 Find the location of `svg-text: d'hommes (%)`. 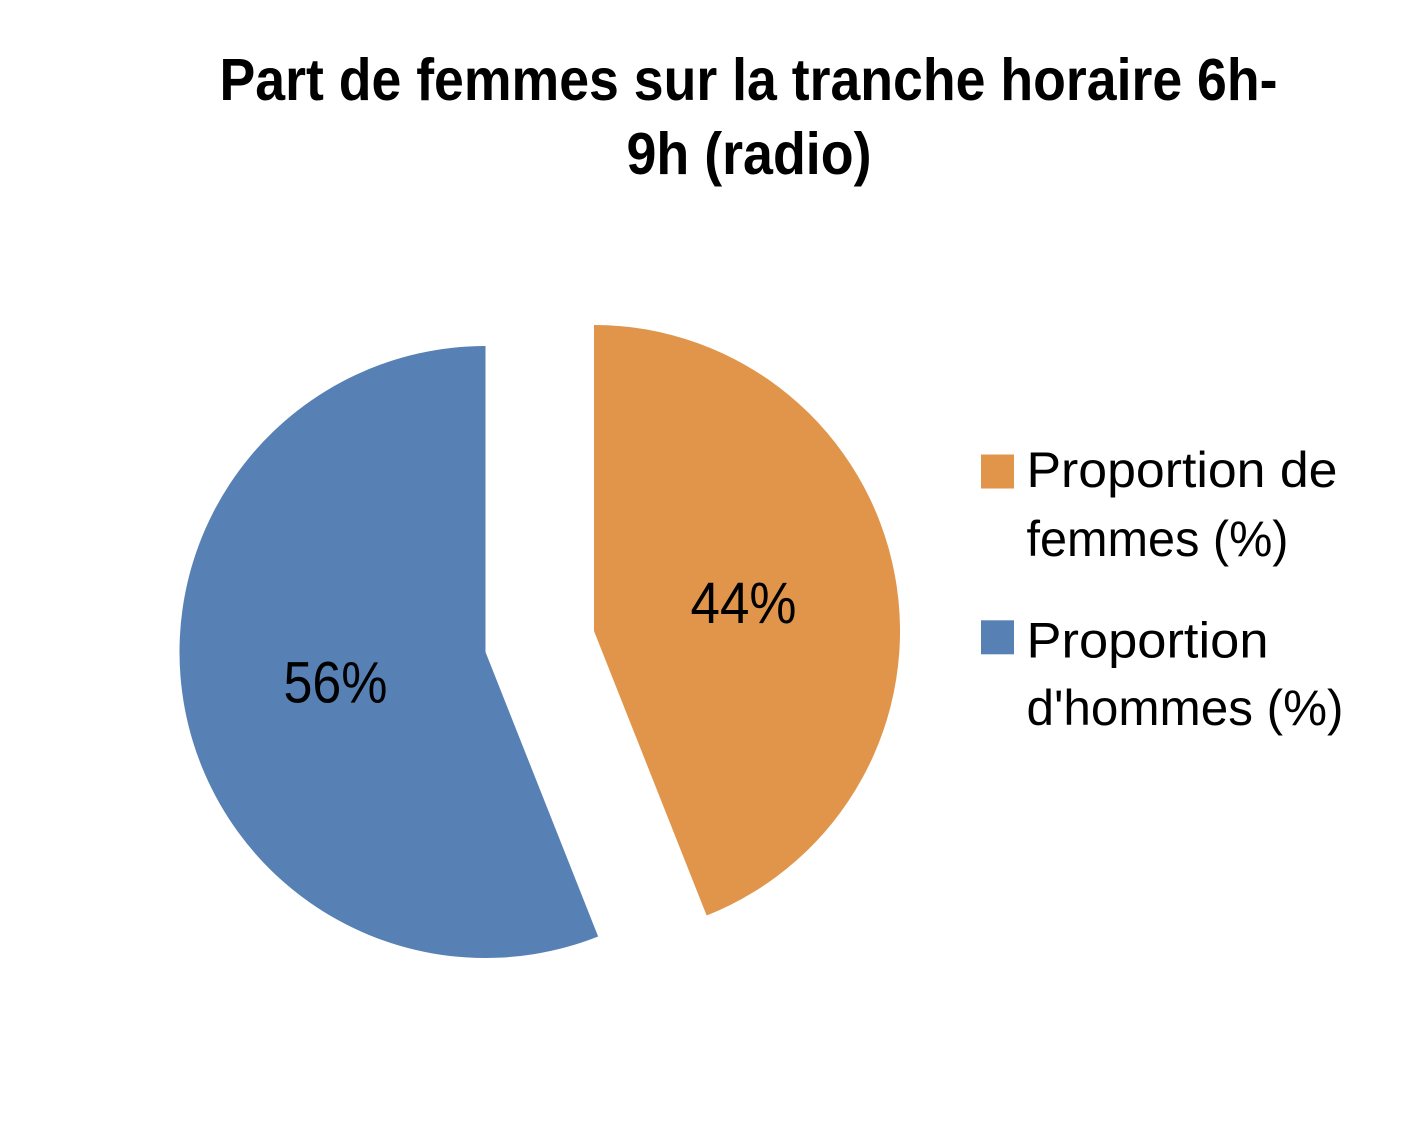

svg-text: d'hommes (%) is located at coordinates (1185, 708).